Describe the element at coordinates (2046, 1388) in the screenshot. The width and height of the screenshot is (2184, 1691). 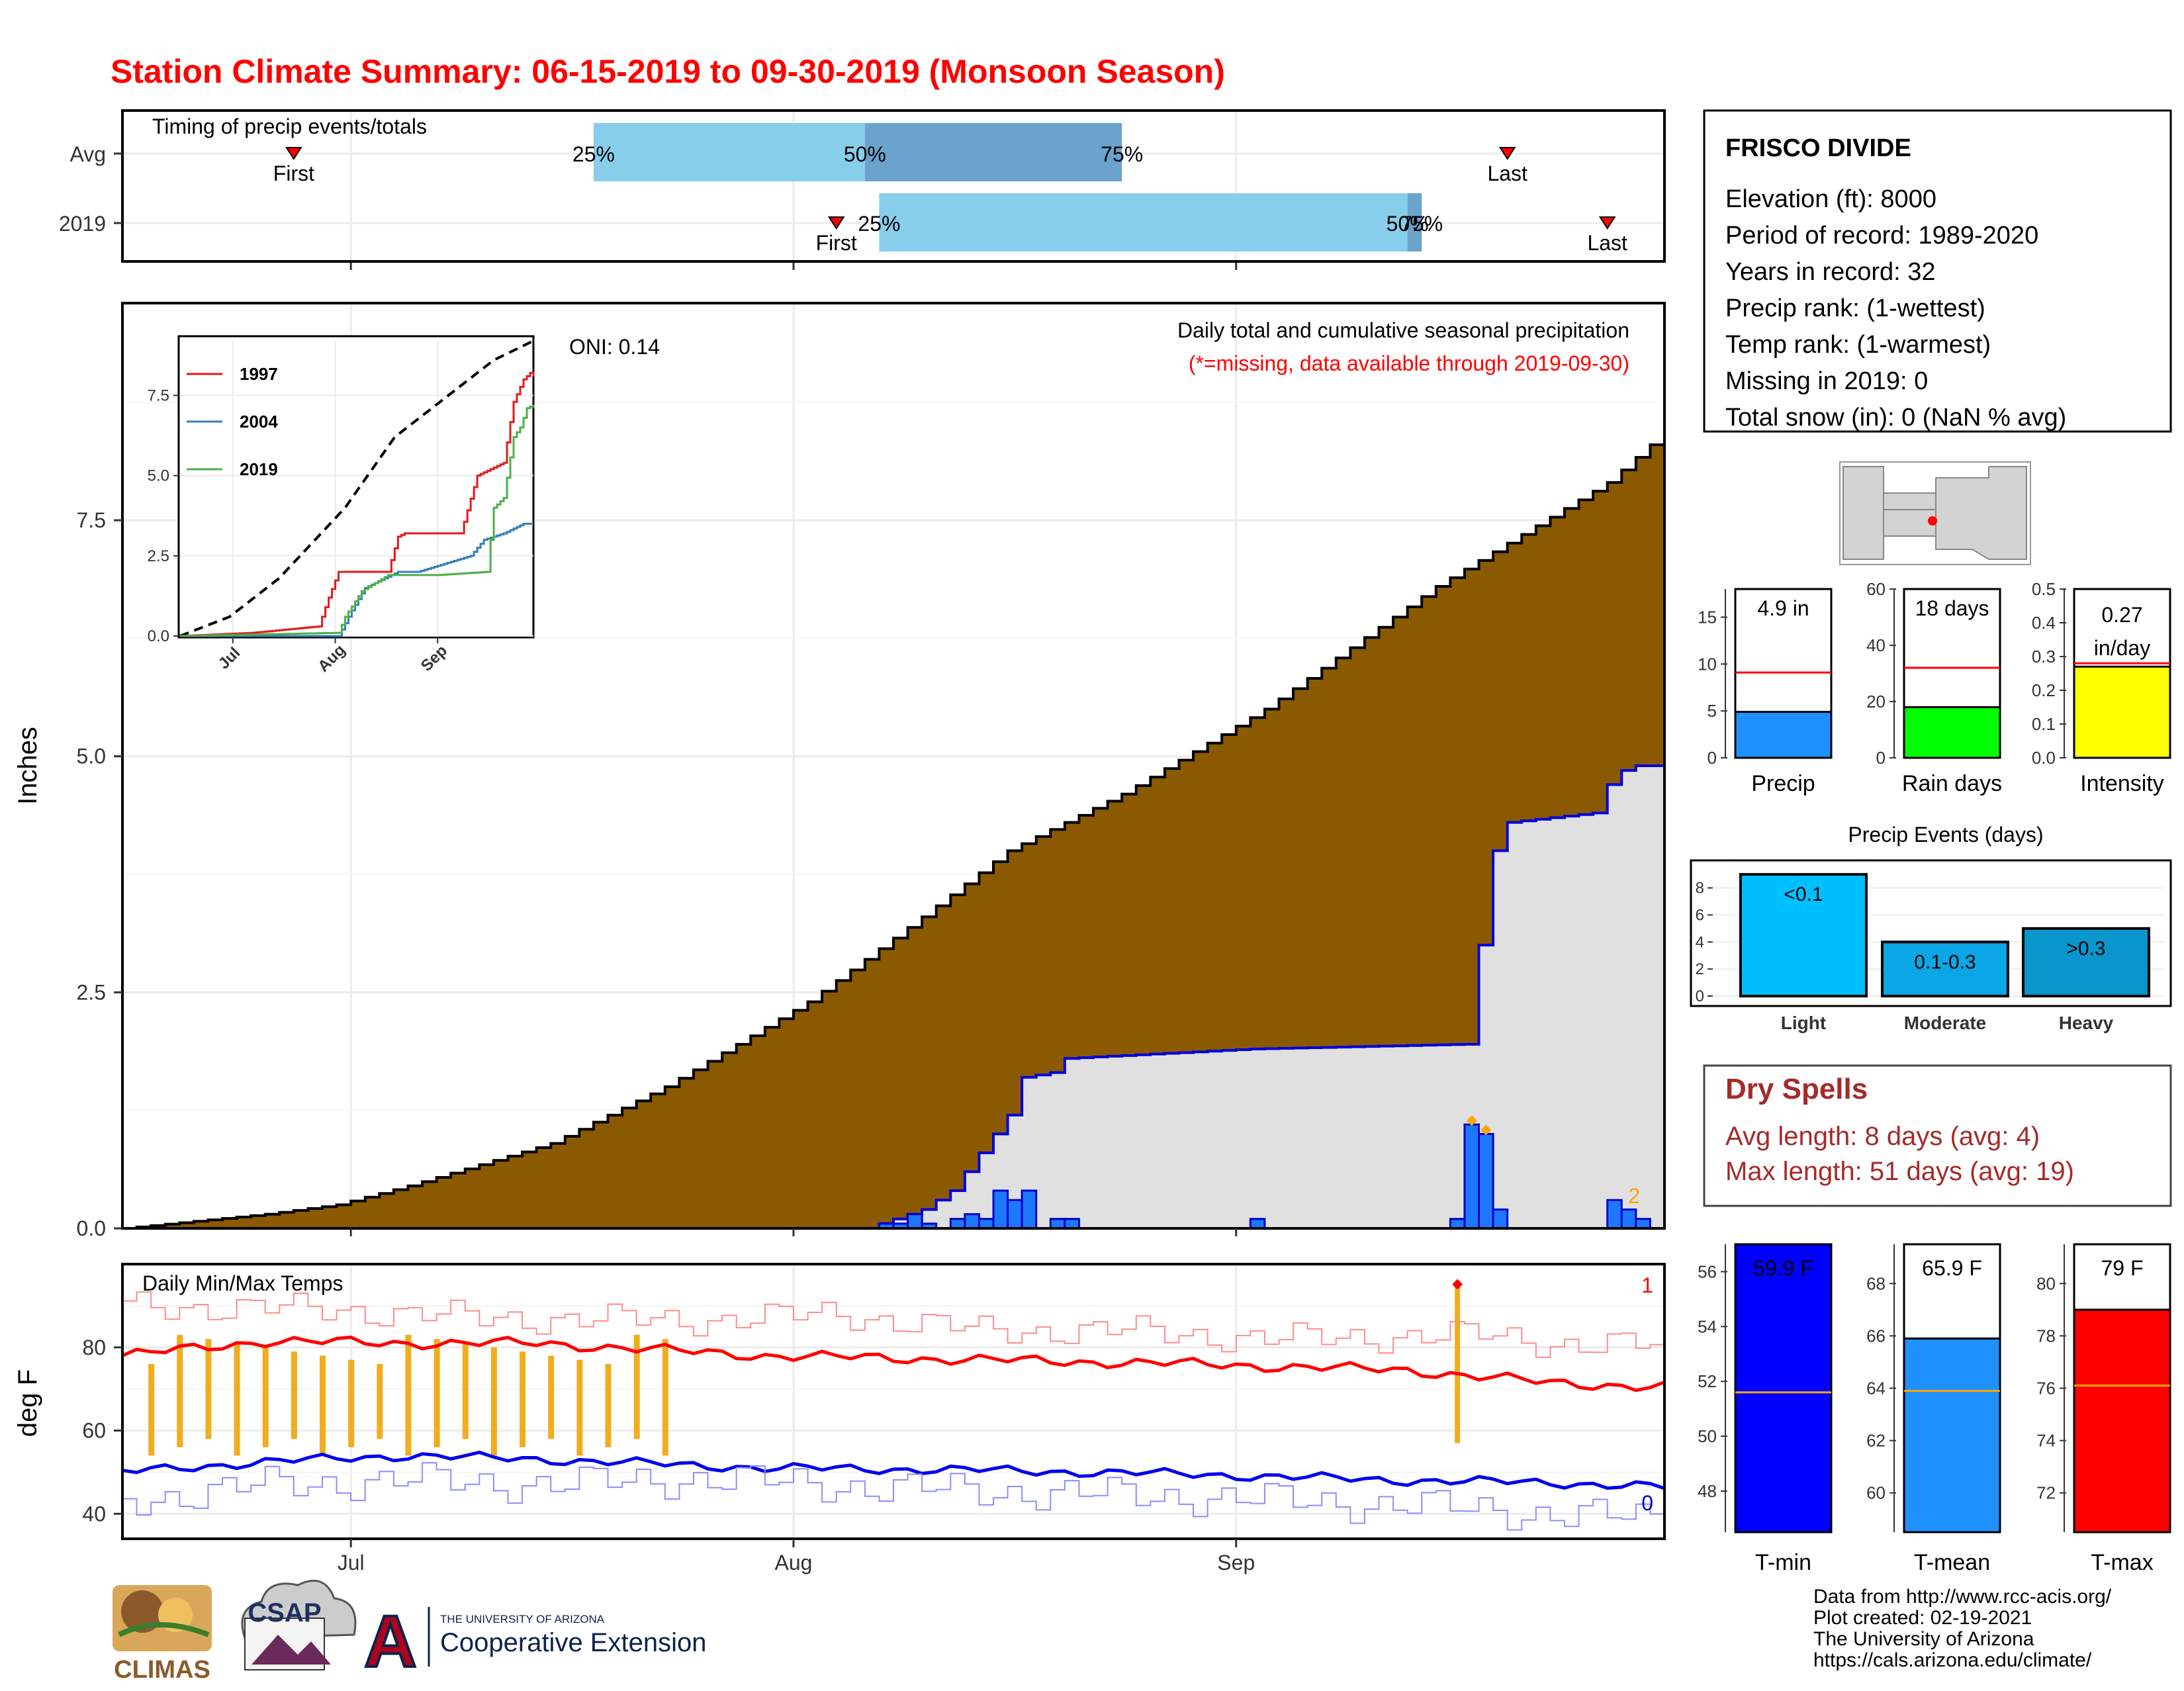
I see `summary-ytick-label: 76` at that location.